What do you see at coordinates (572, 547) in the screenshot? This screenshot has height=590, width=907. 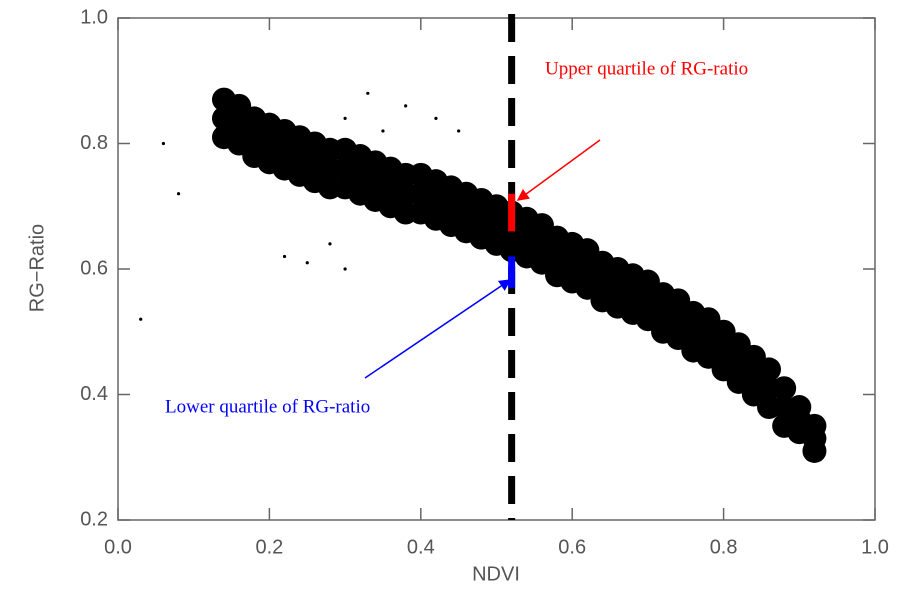 I see `x-tick-label: 0.6` at bounding box center [572, 547].